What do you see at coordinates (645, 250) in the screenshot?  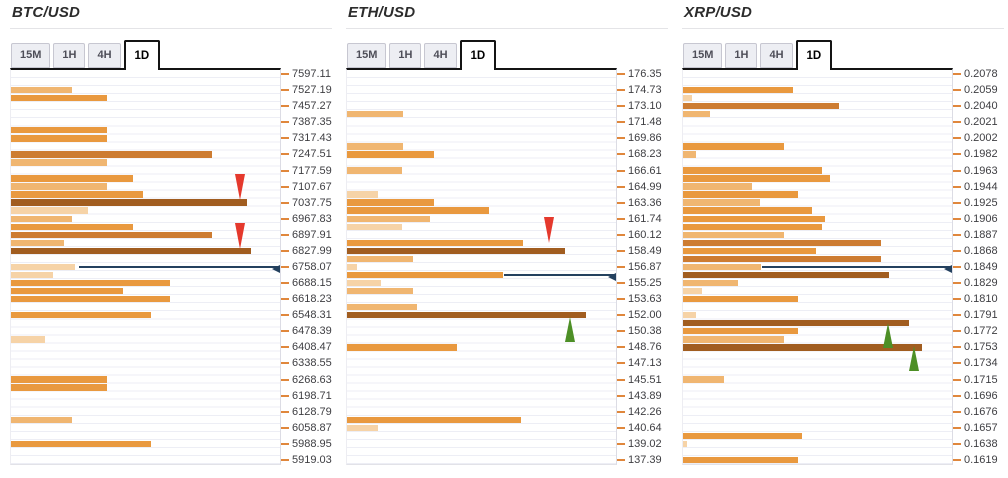 I see `price-label: 158.49` at bounding box center [645, 250].